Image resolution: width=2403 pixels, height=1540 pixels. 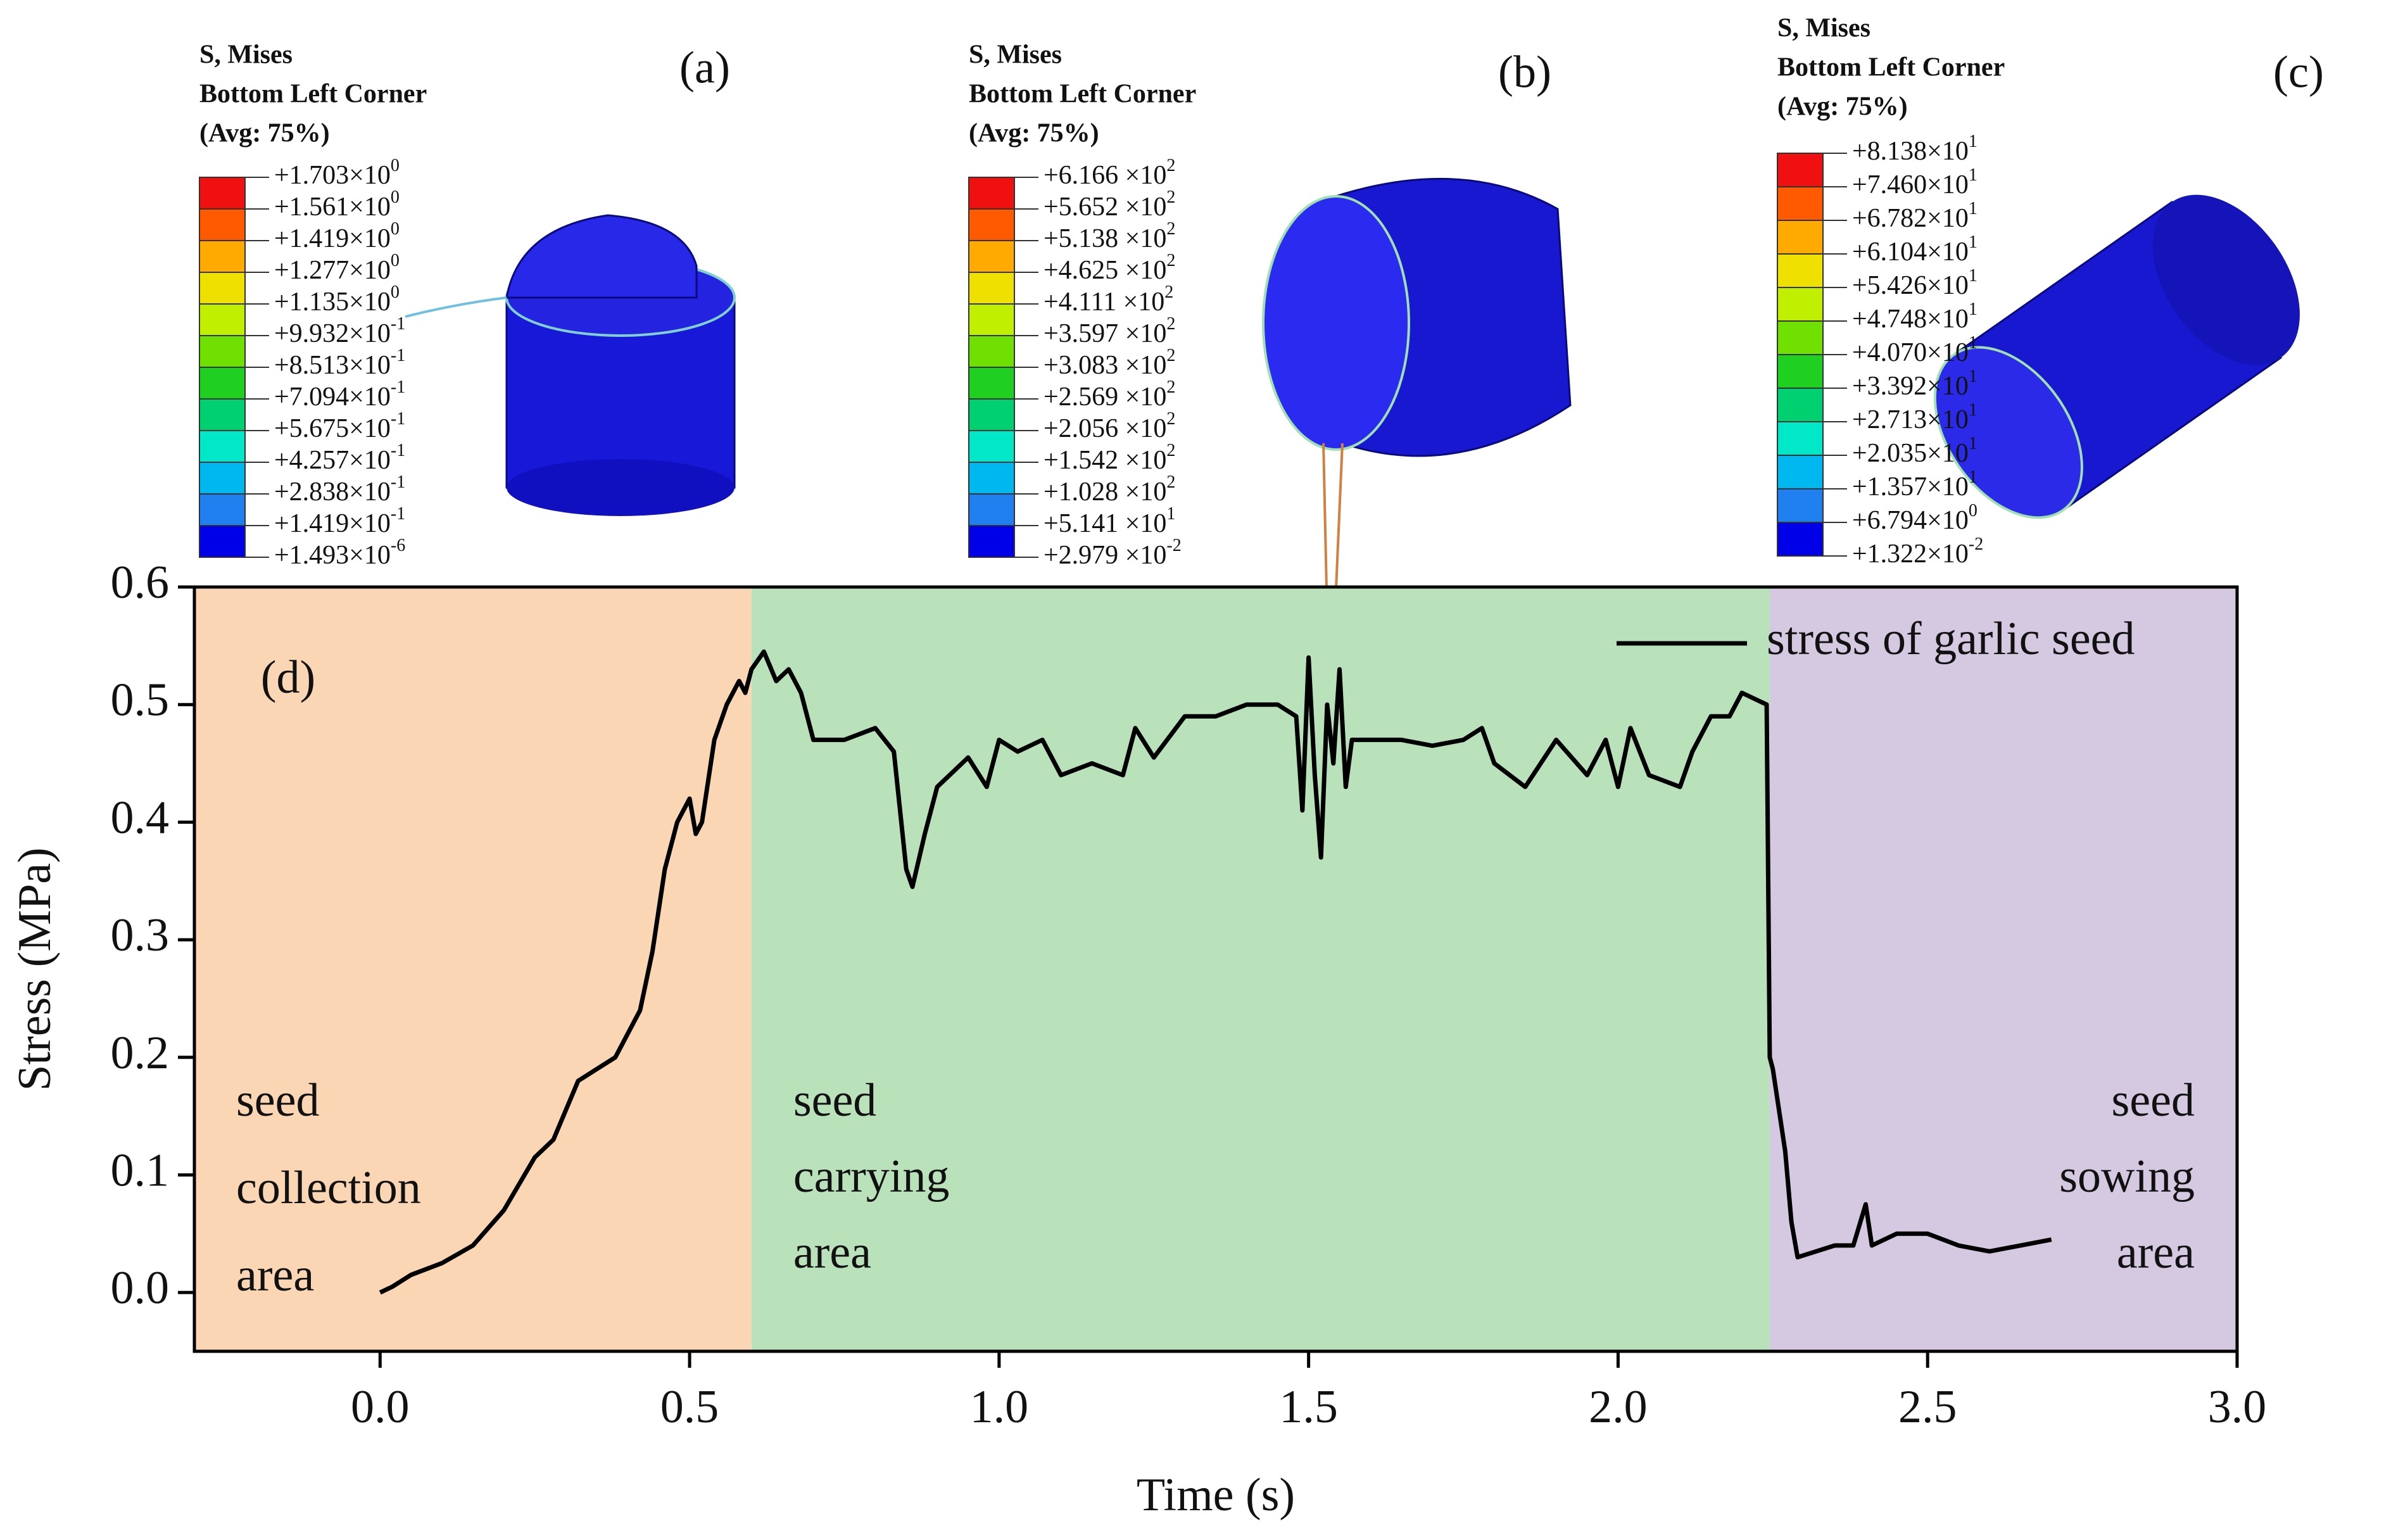 I want to click on legend-header: S, Mises, so click(x=1015, y=55).